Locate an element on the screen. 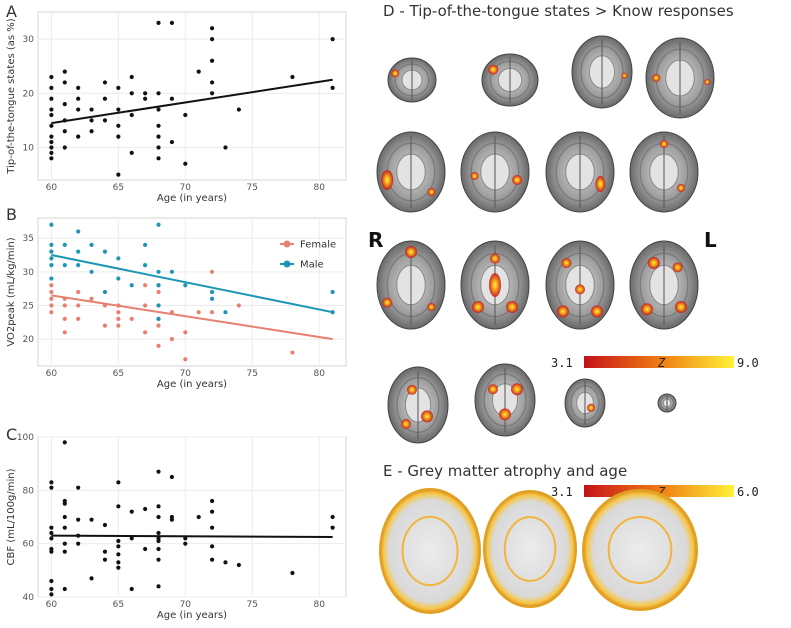 Image resolution: width=791 pixels, height=628 pixels. colorbar-d-mid: Z is located at coordinates (661, 363).